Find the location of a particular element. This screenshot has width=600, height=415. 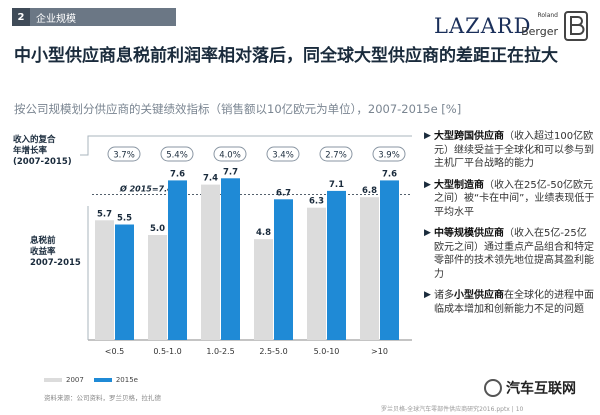

bar-value-label: 6.3 is located at coordinates (316, 202).